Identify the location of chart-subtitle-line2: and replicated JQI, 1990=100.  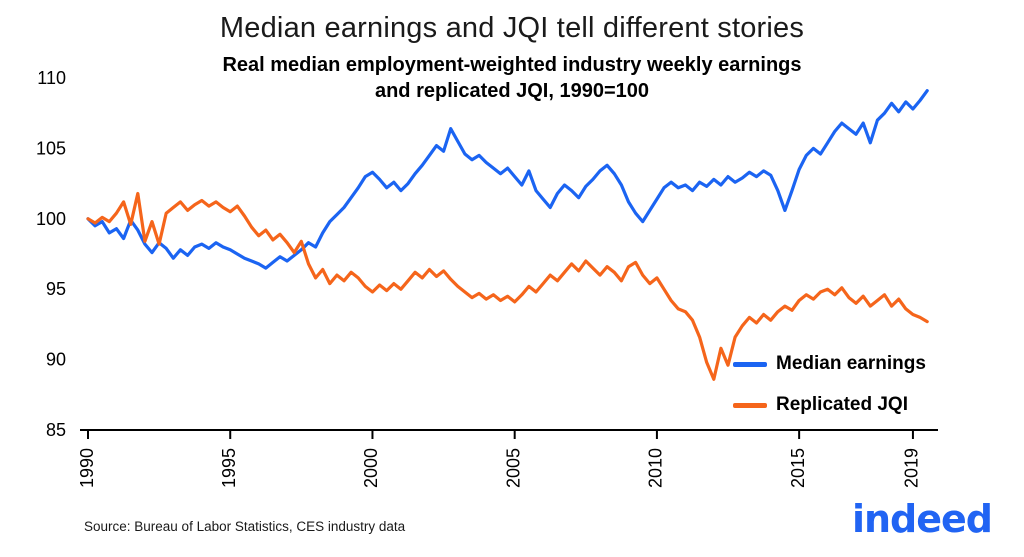
(512, 91).